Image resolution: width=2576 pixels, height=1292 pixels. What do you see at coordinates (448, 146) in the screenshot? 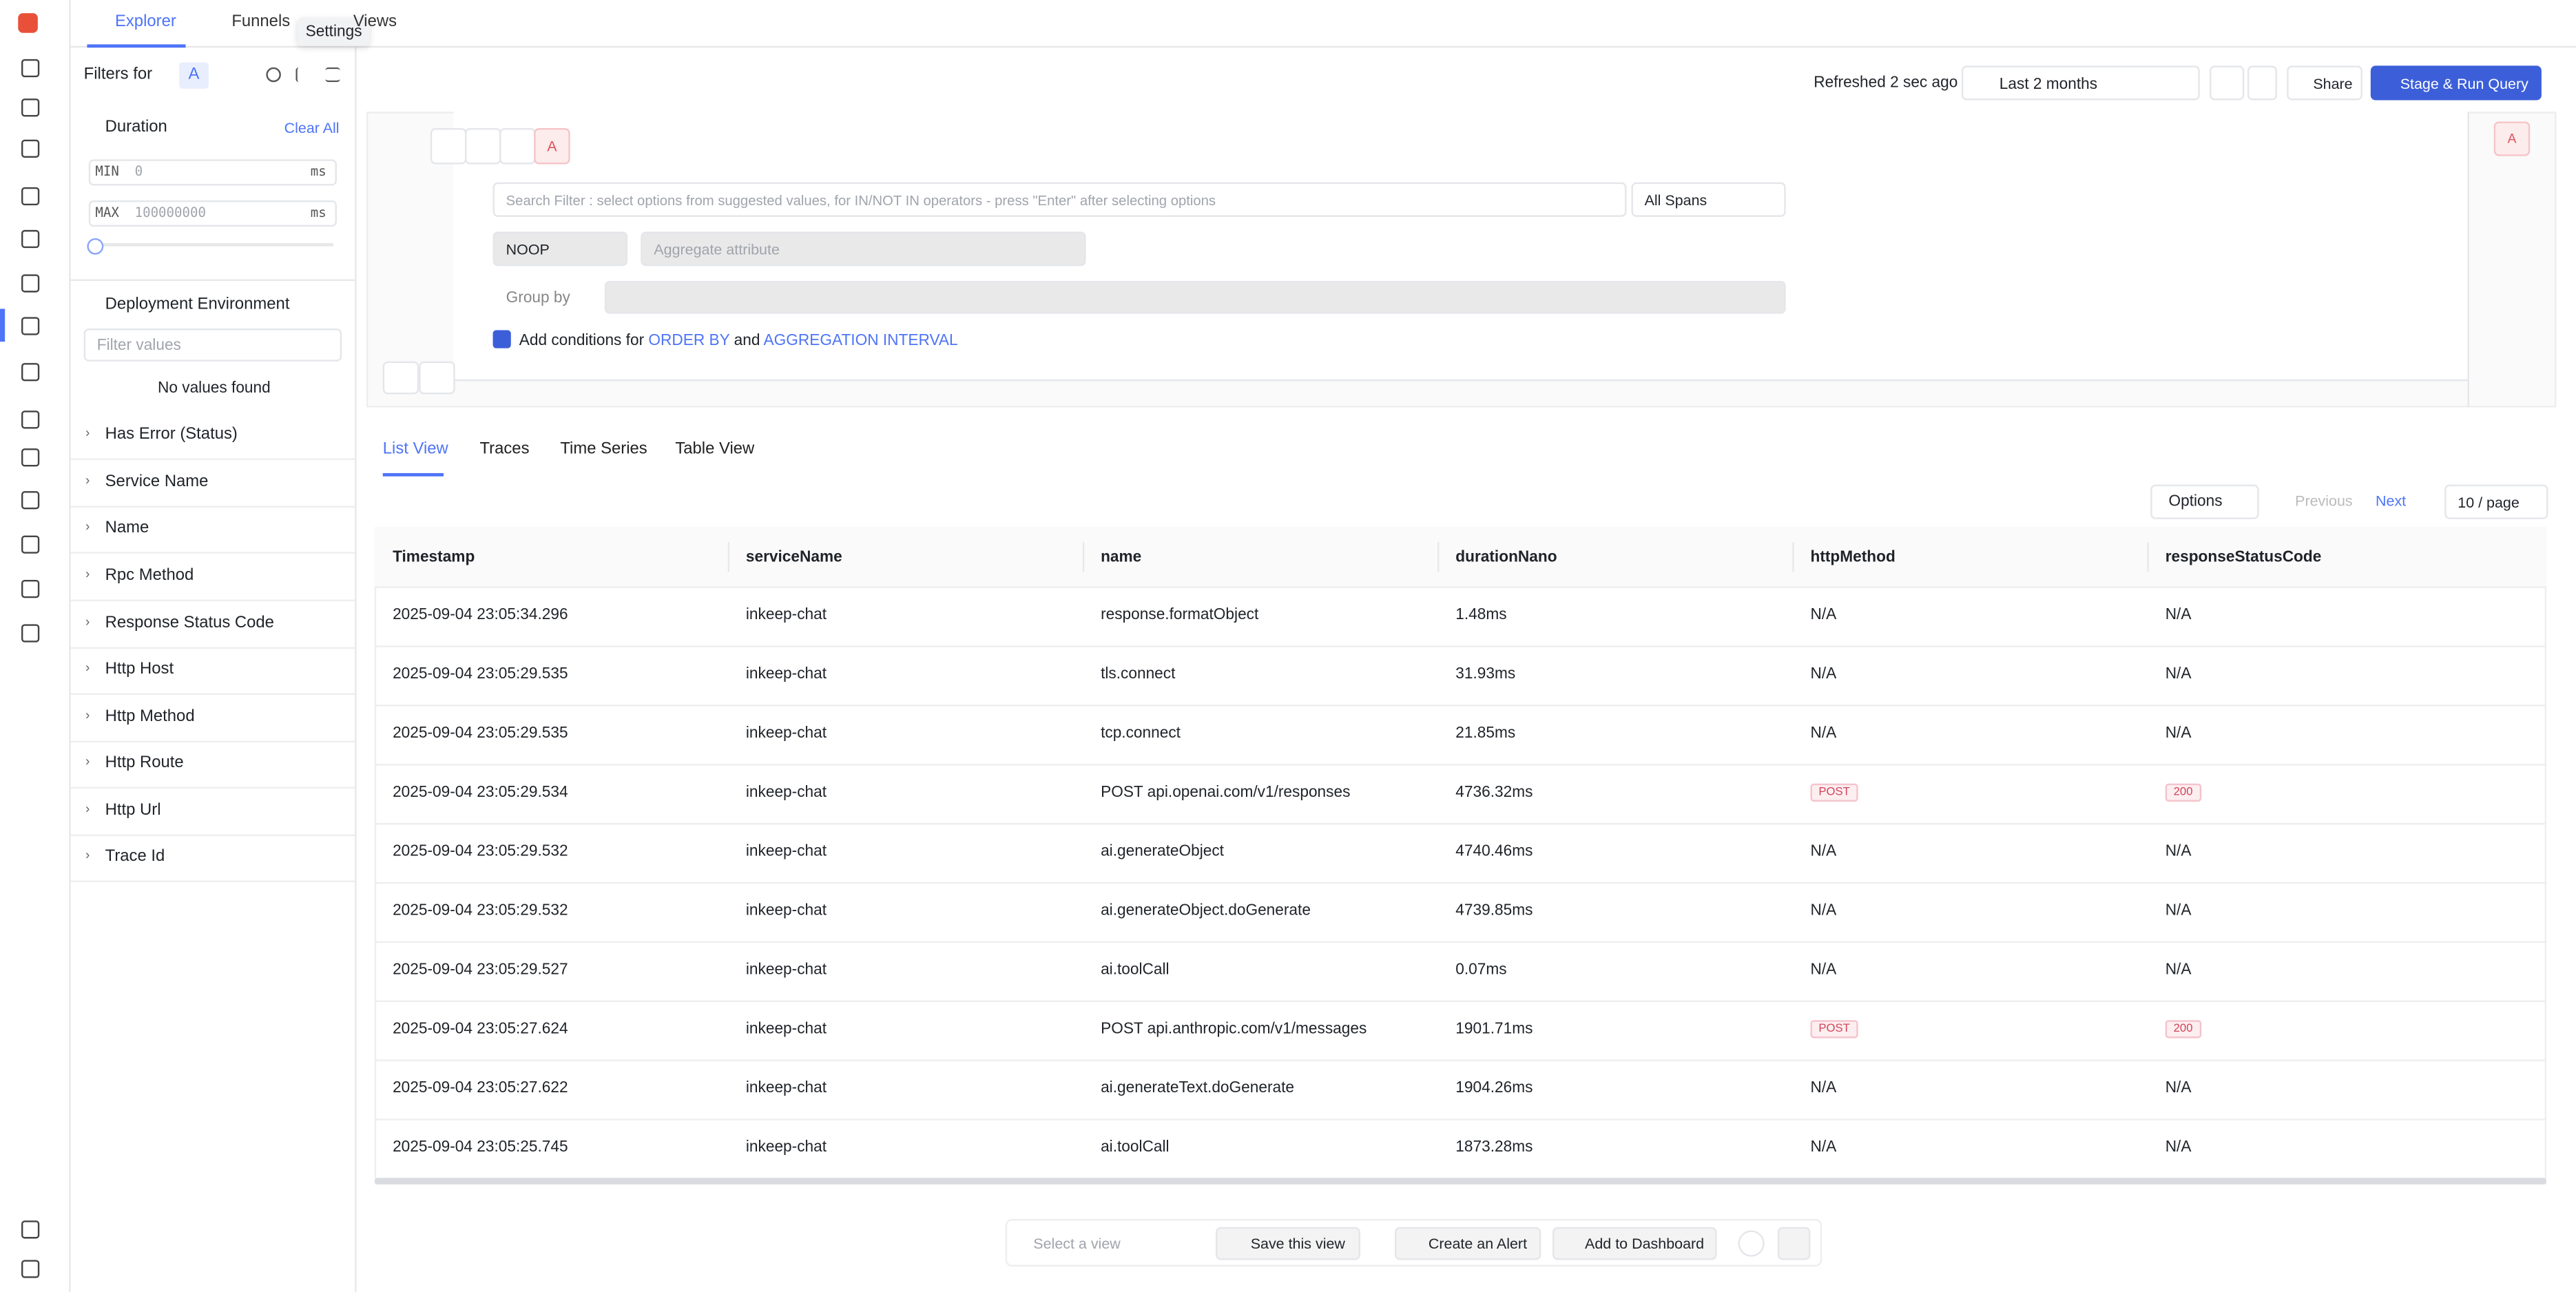
I see `collapse-button` at bounding box center [448, 146].